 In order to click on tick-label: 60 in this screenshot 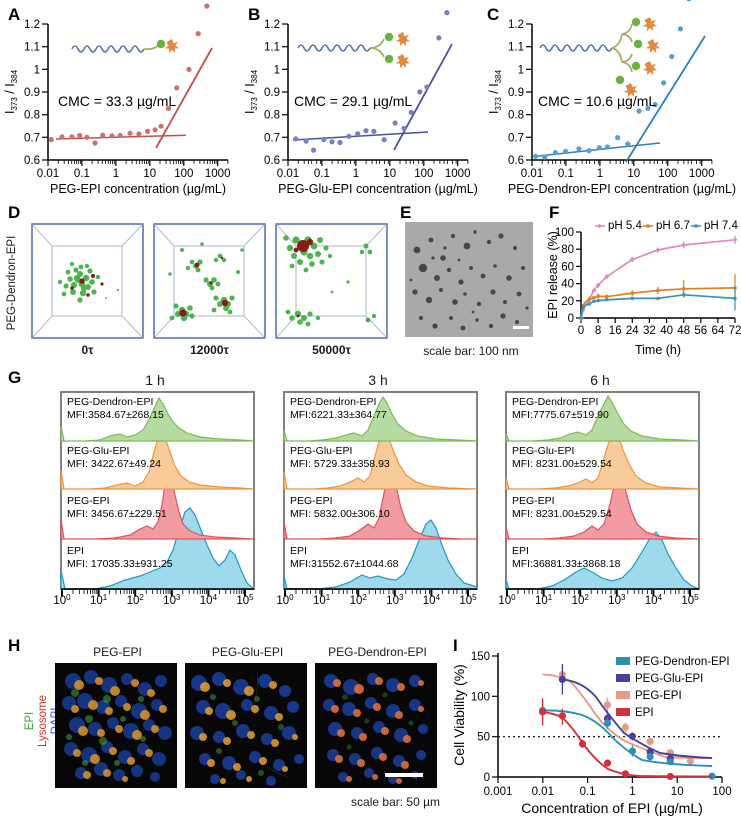, I will do `click(567, 267)`.